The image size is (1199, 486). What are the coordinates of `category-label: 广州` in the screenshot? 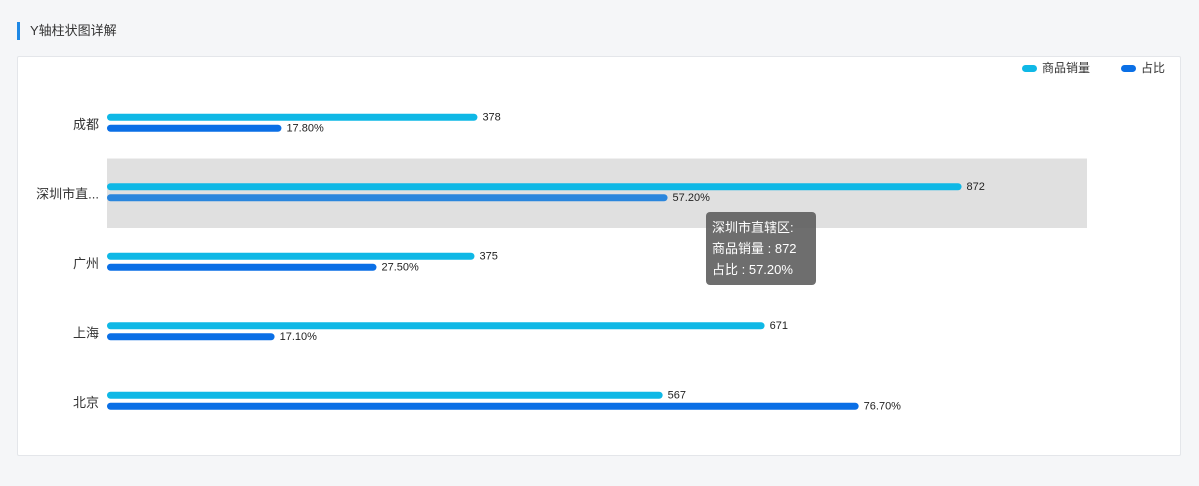 It's located at (86, 263).